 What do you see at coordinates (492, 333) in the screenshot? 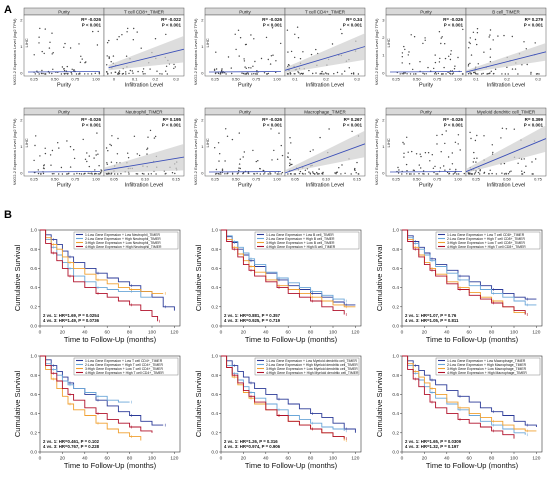
I see `x-tick-label: 80` at bounding box center [492, 333].